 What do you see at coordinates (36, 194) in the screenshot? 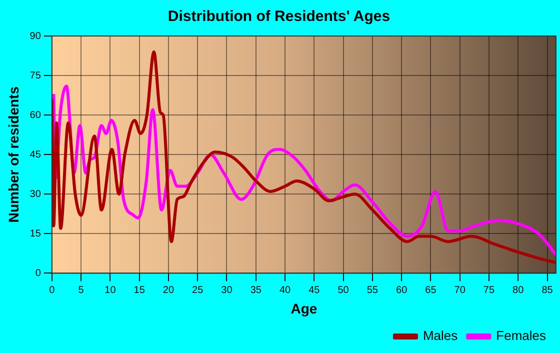
I see `y-tick-label: 30` at bounding box center [36, 194].